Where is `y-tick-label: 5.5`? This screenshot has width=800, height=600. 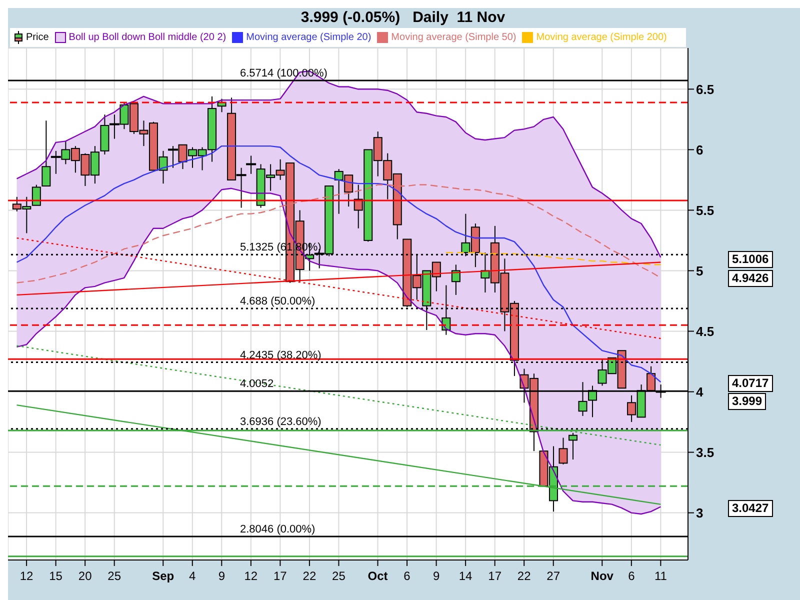 y-tick-label: 5.5 is located at coordinates (705, 210).